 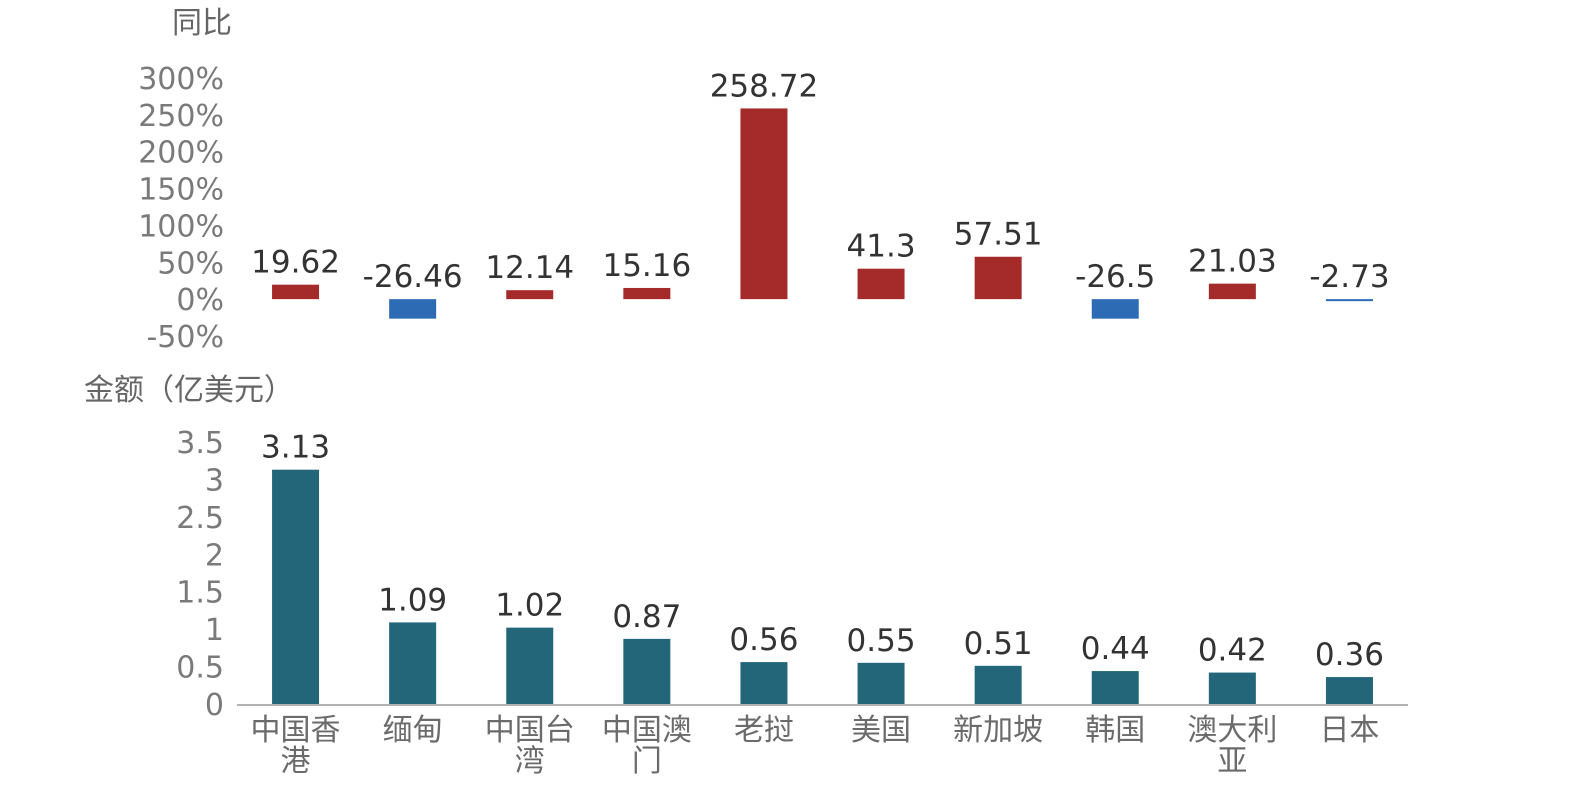 I want to click on top-y-tick: 0%, so click(x=200, y=300).